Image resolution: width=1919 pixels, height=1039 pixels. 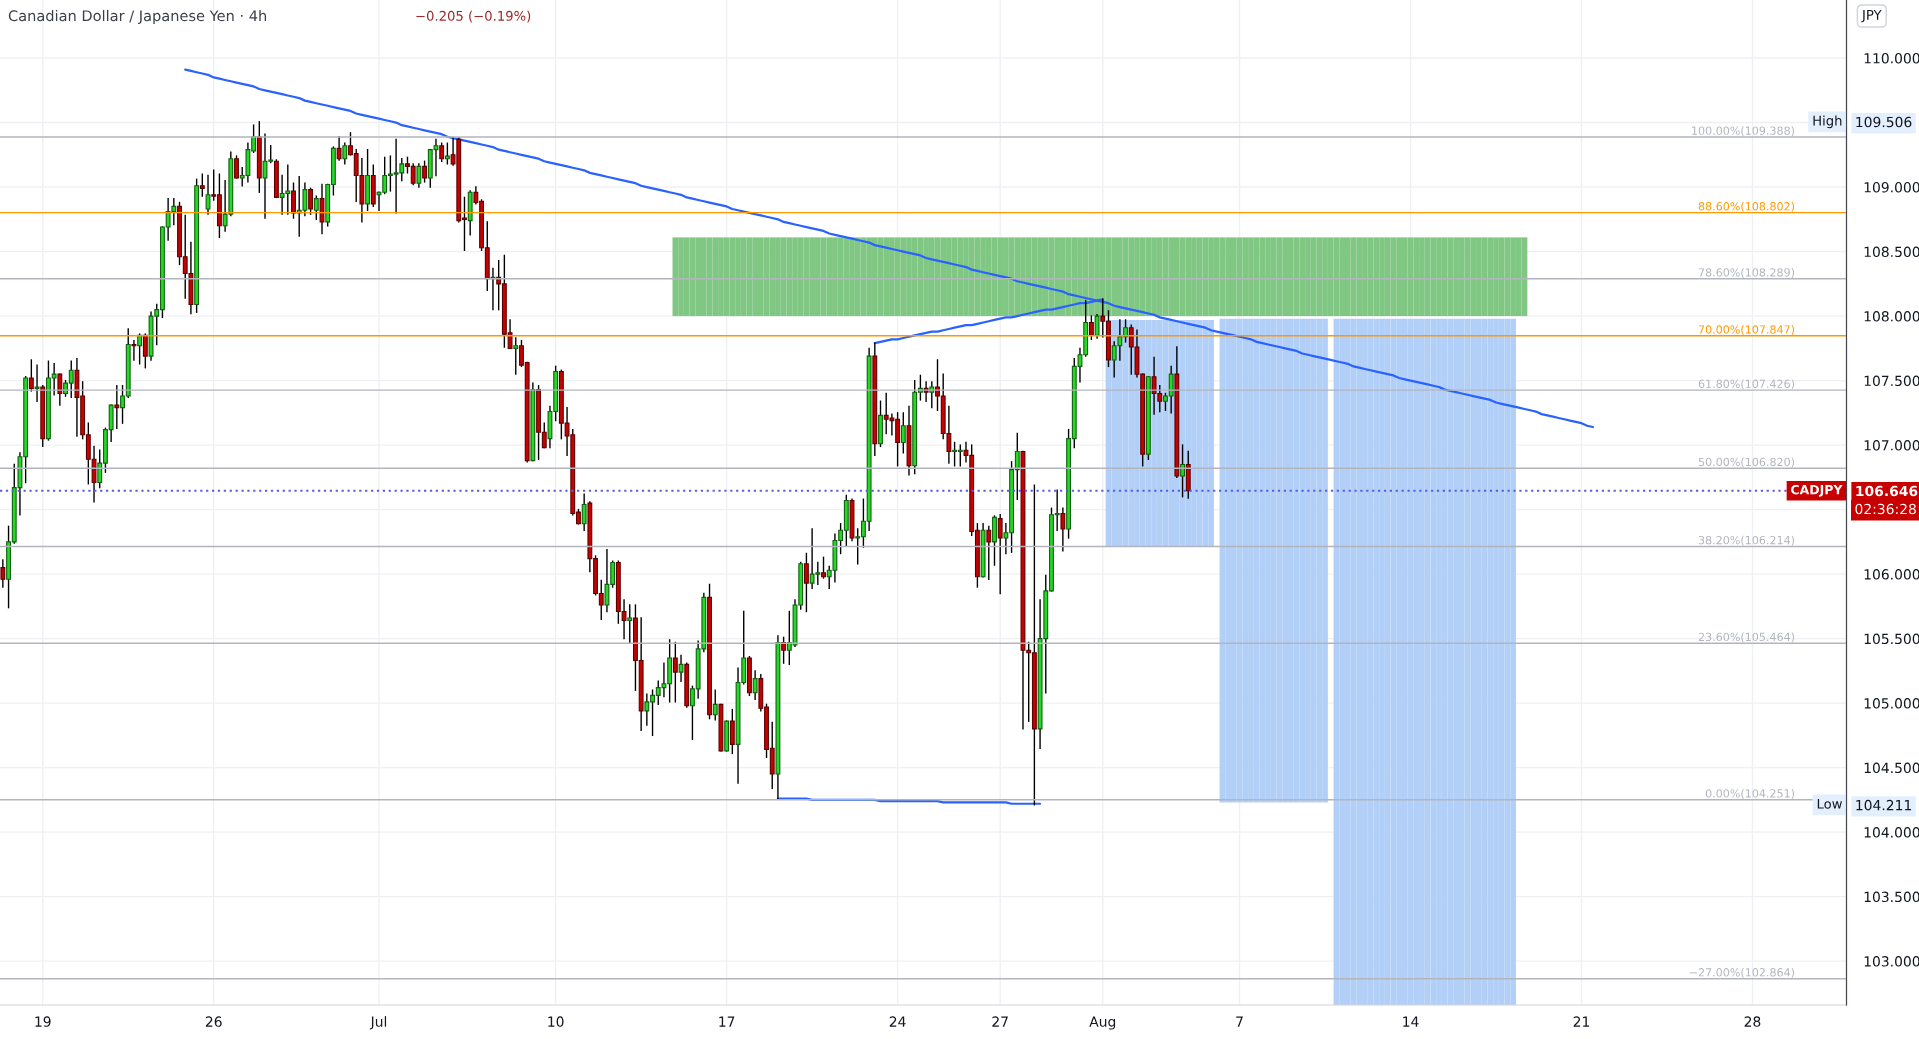 I want to click on y2-tick-label: 104.211, so click(x=1883, y=805).